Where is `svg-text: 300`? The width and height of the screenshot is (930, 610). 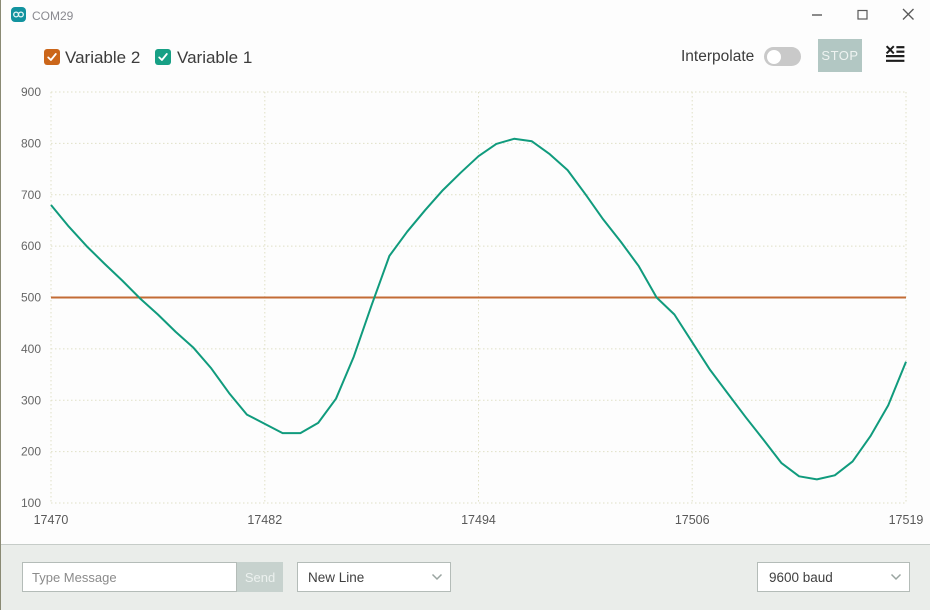
svg-text: 300 is located at coordinates (31, 400).